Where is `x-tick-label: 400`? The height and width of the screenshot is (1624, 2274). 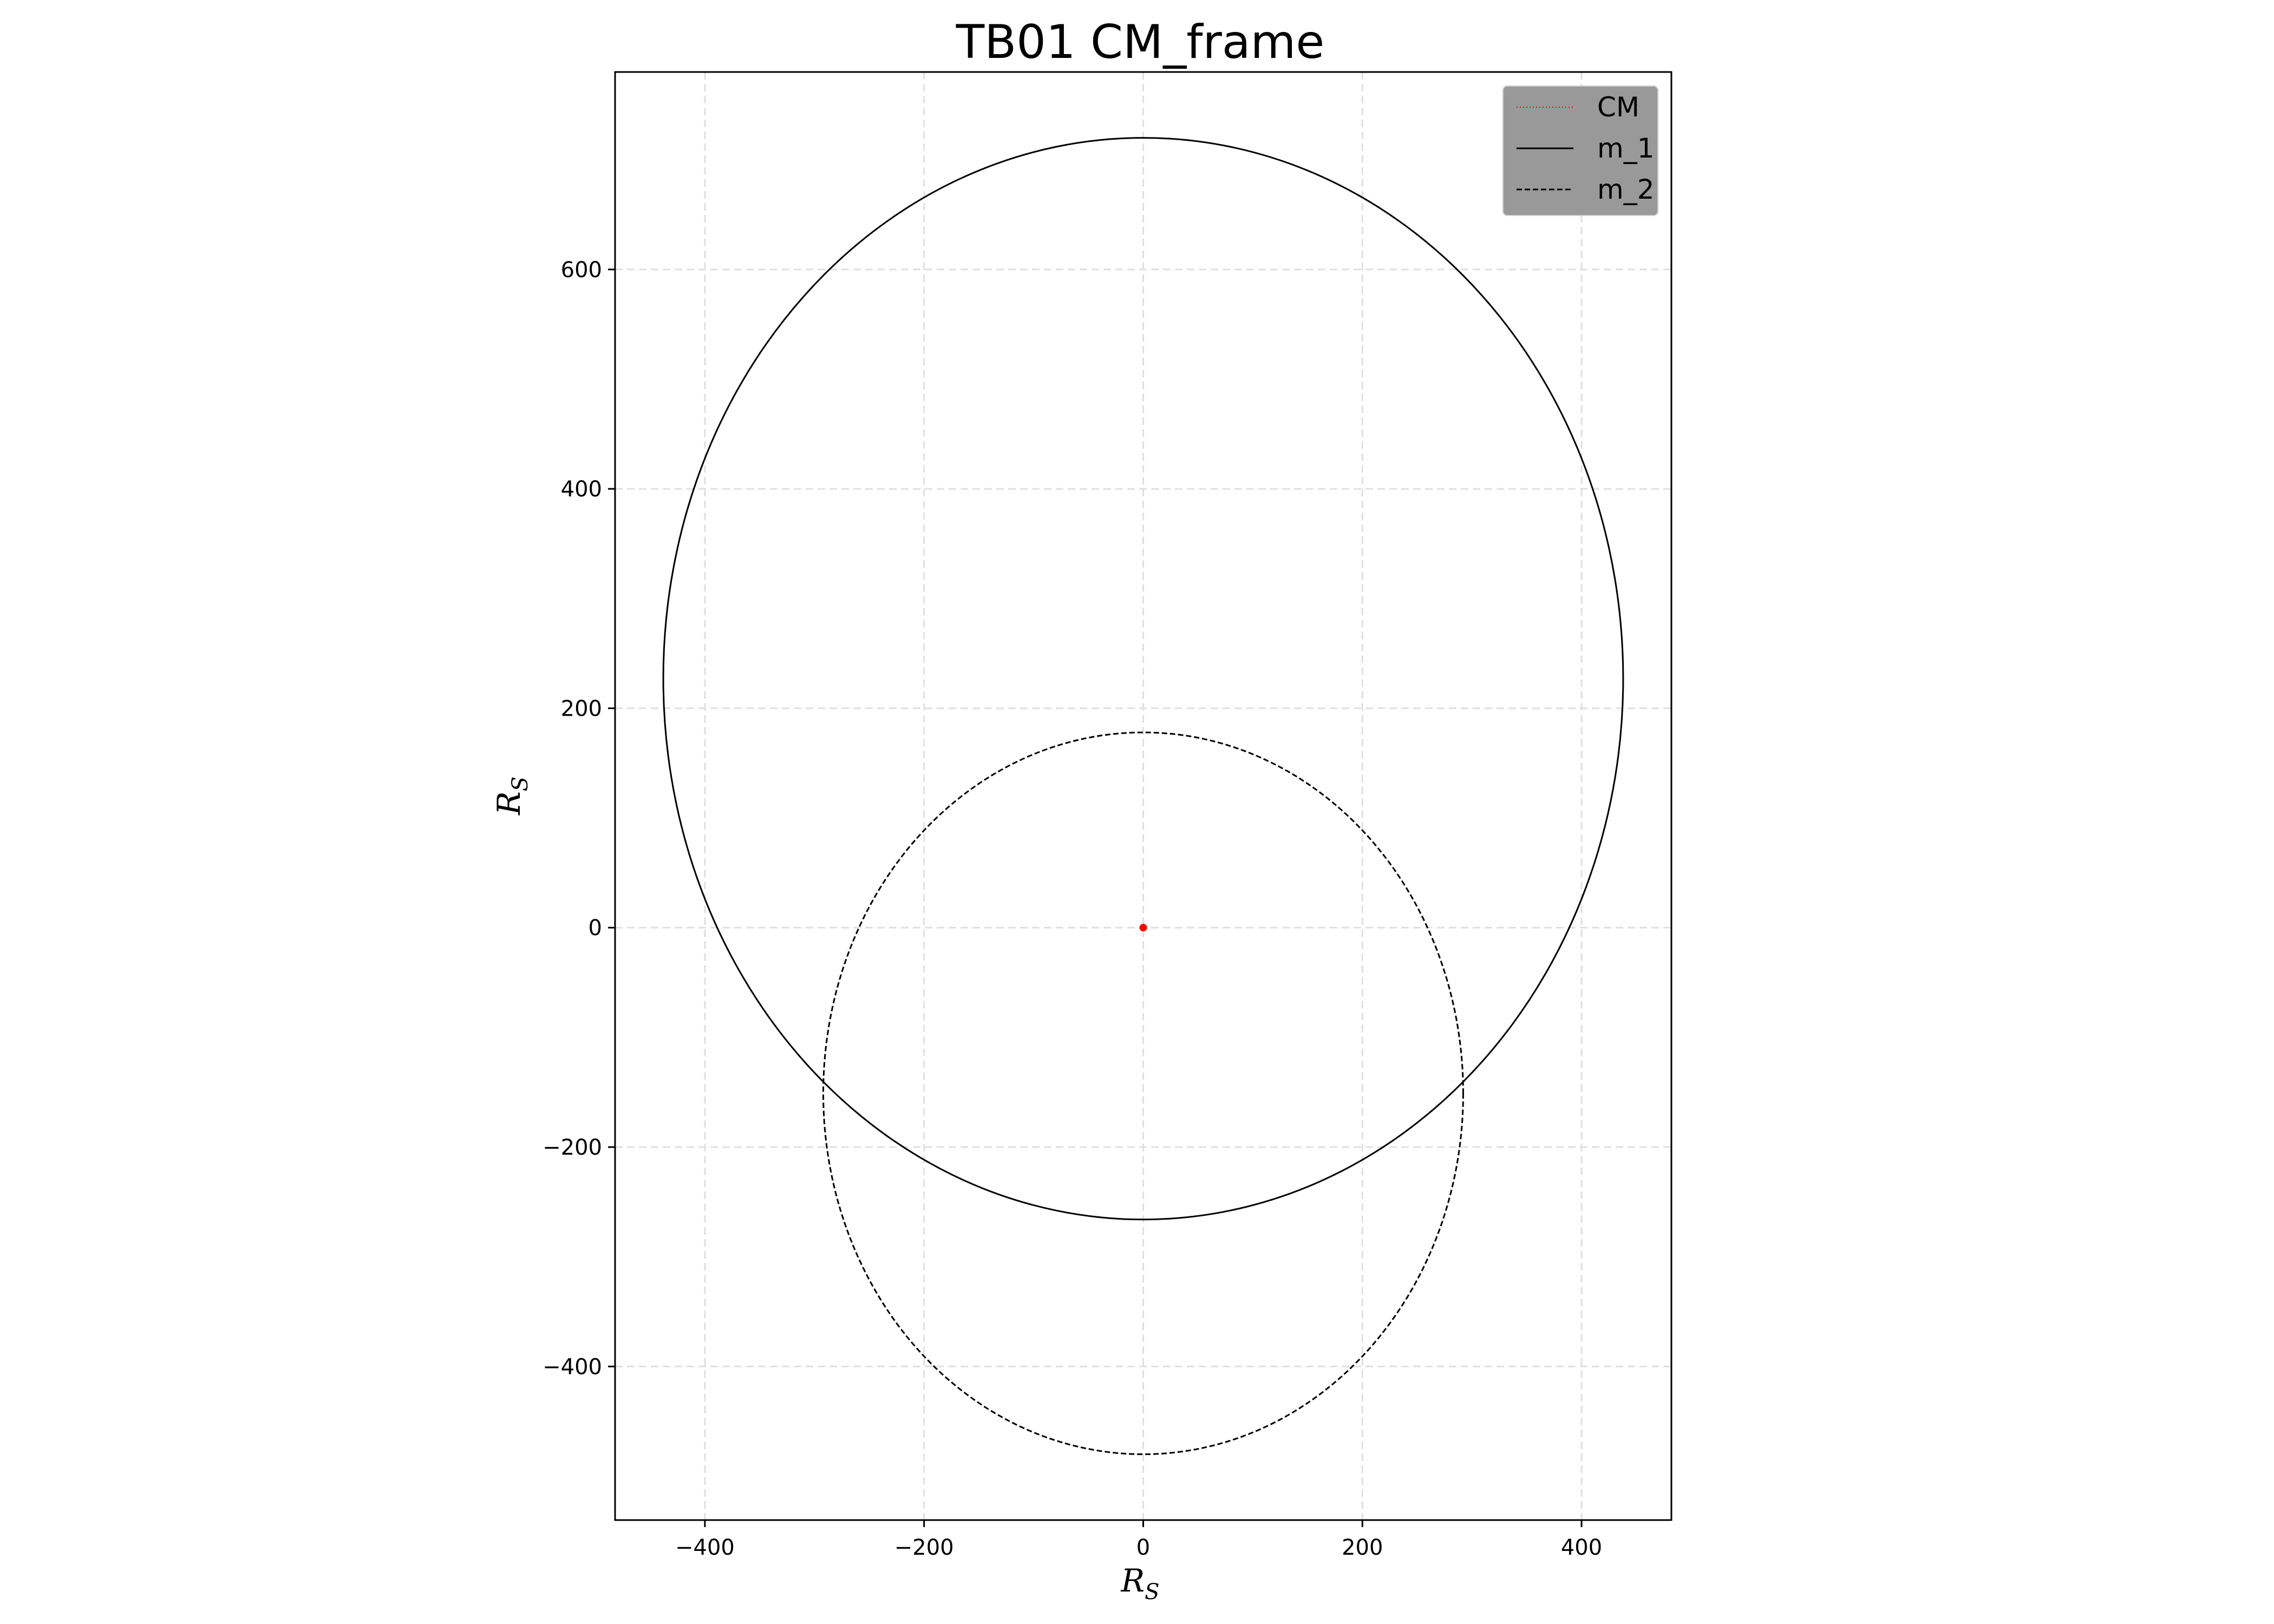
x-tick-label: 400 is located at coordinates (1582, 1547).